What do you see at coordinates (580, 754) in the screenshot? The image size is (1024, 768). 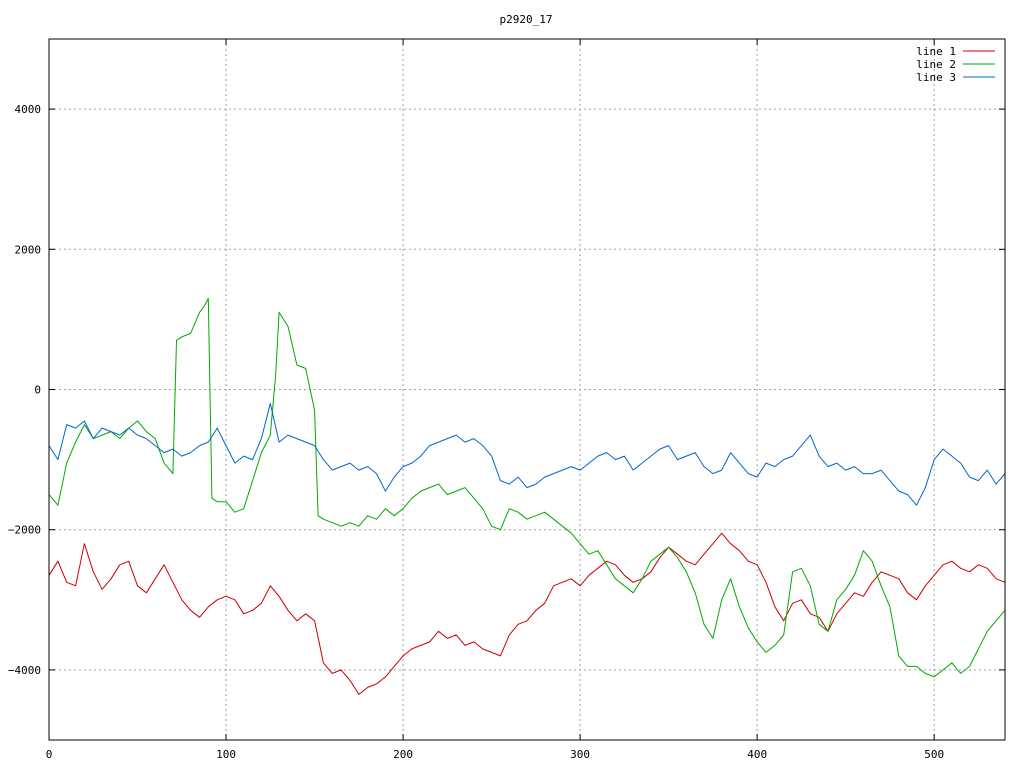 I see `x-tick-label: 300` at bounding box center [580, 754].